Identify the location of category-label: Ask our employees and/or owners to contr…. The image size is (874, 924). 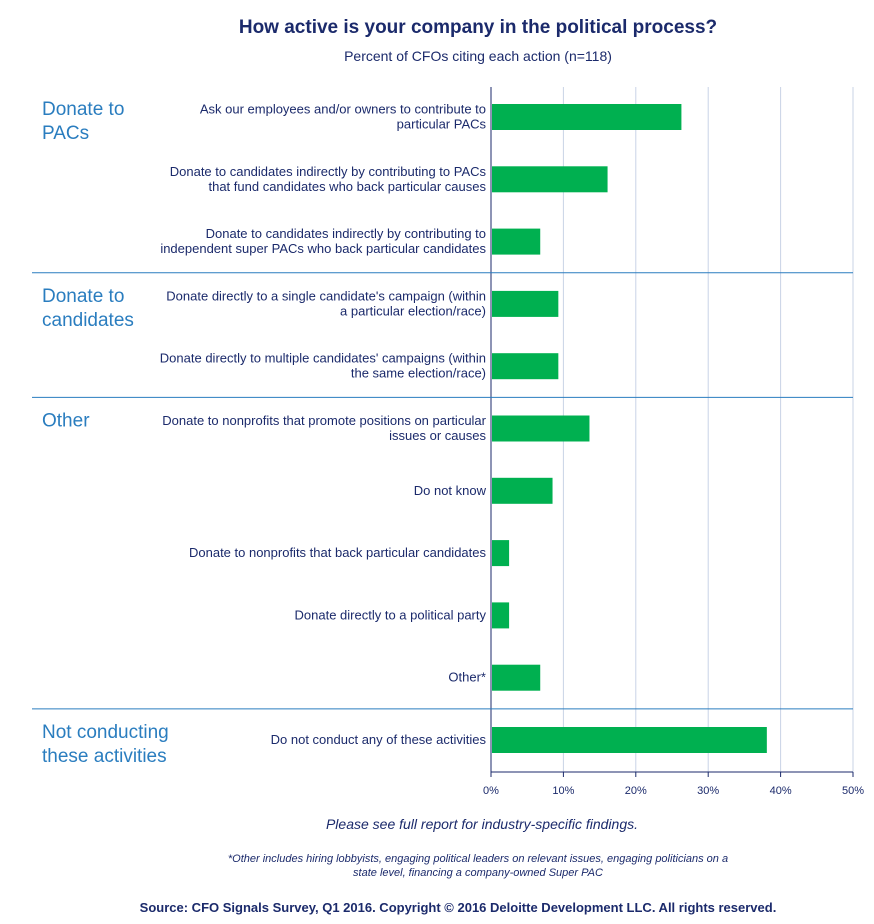
(343, 117).